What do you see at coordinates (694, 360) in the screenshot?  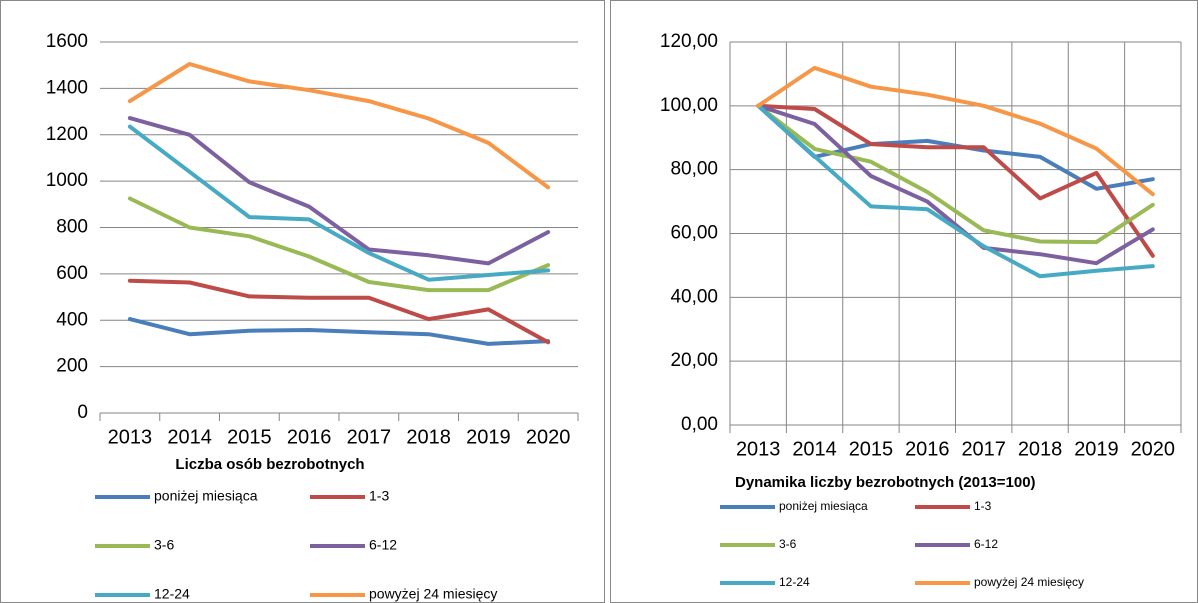 I see `y-tick-label: 20,00` at bounding box center [694, 360].